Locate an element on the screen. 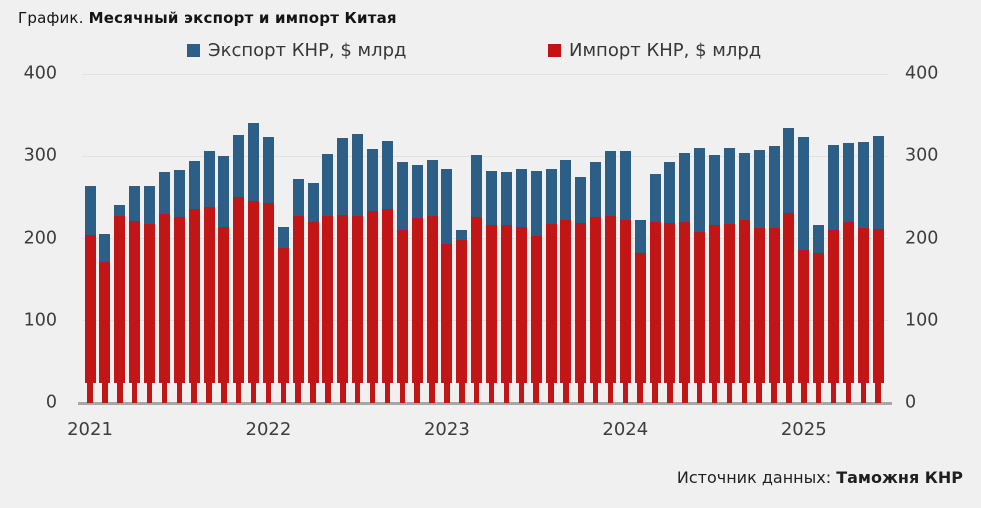  y-tick-left-100: 100 is located at coordinates (40, 320).